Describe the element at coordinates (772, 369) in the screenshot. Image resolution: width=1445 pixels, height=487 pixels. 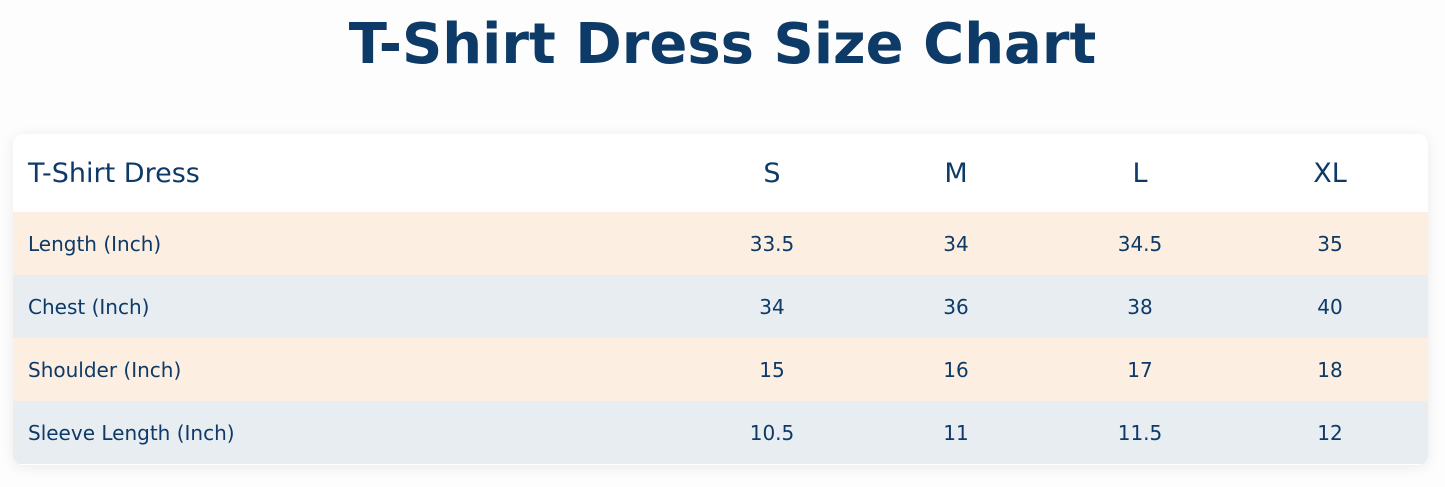
I see `measurement-value: 15` at that location.